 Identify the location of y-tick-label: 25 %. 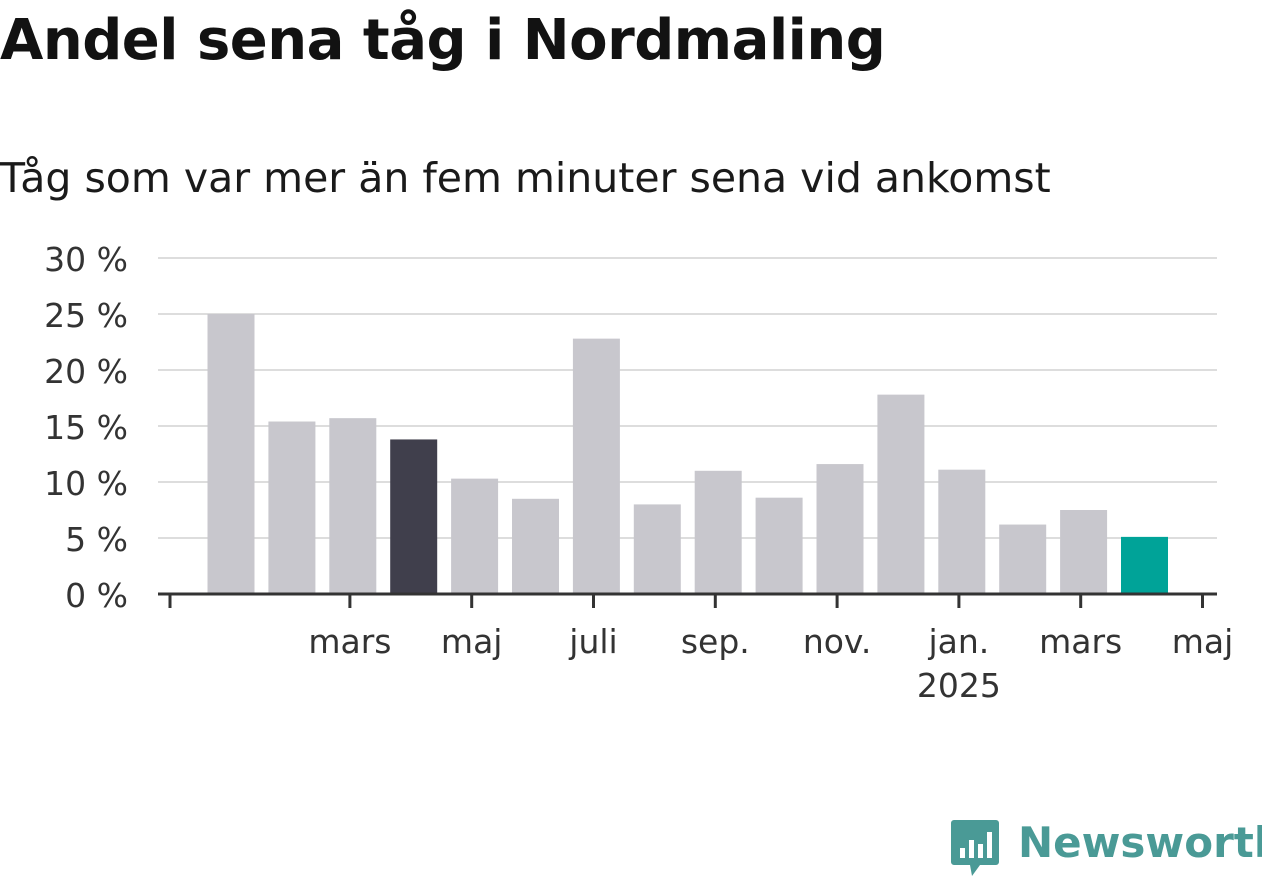
(86, 315).